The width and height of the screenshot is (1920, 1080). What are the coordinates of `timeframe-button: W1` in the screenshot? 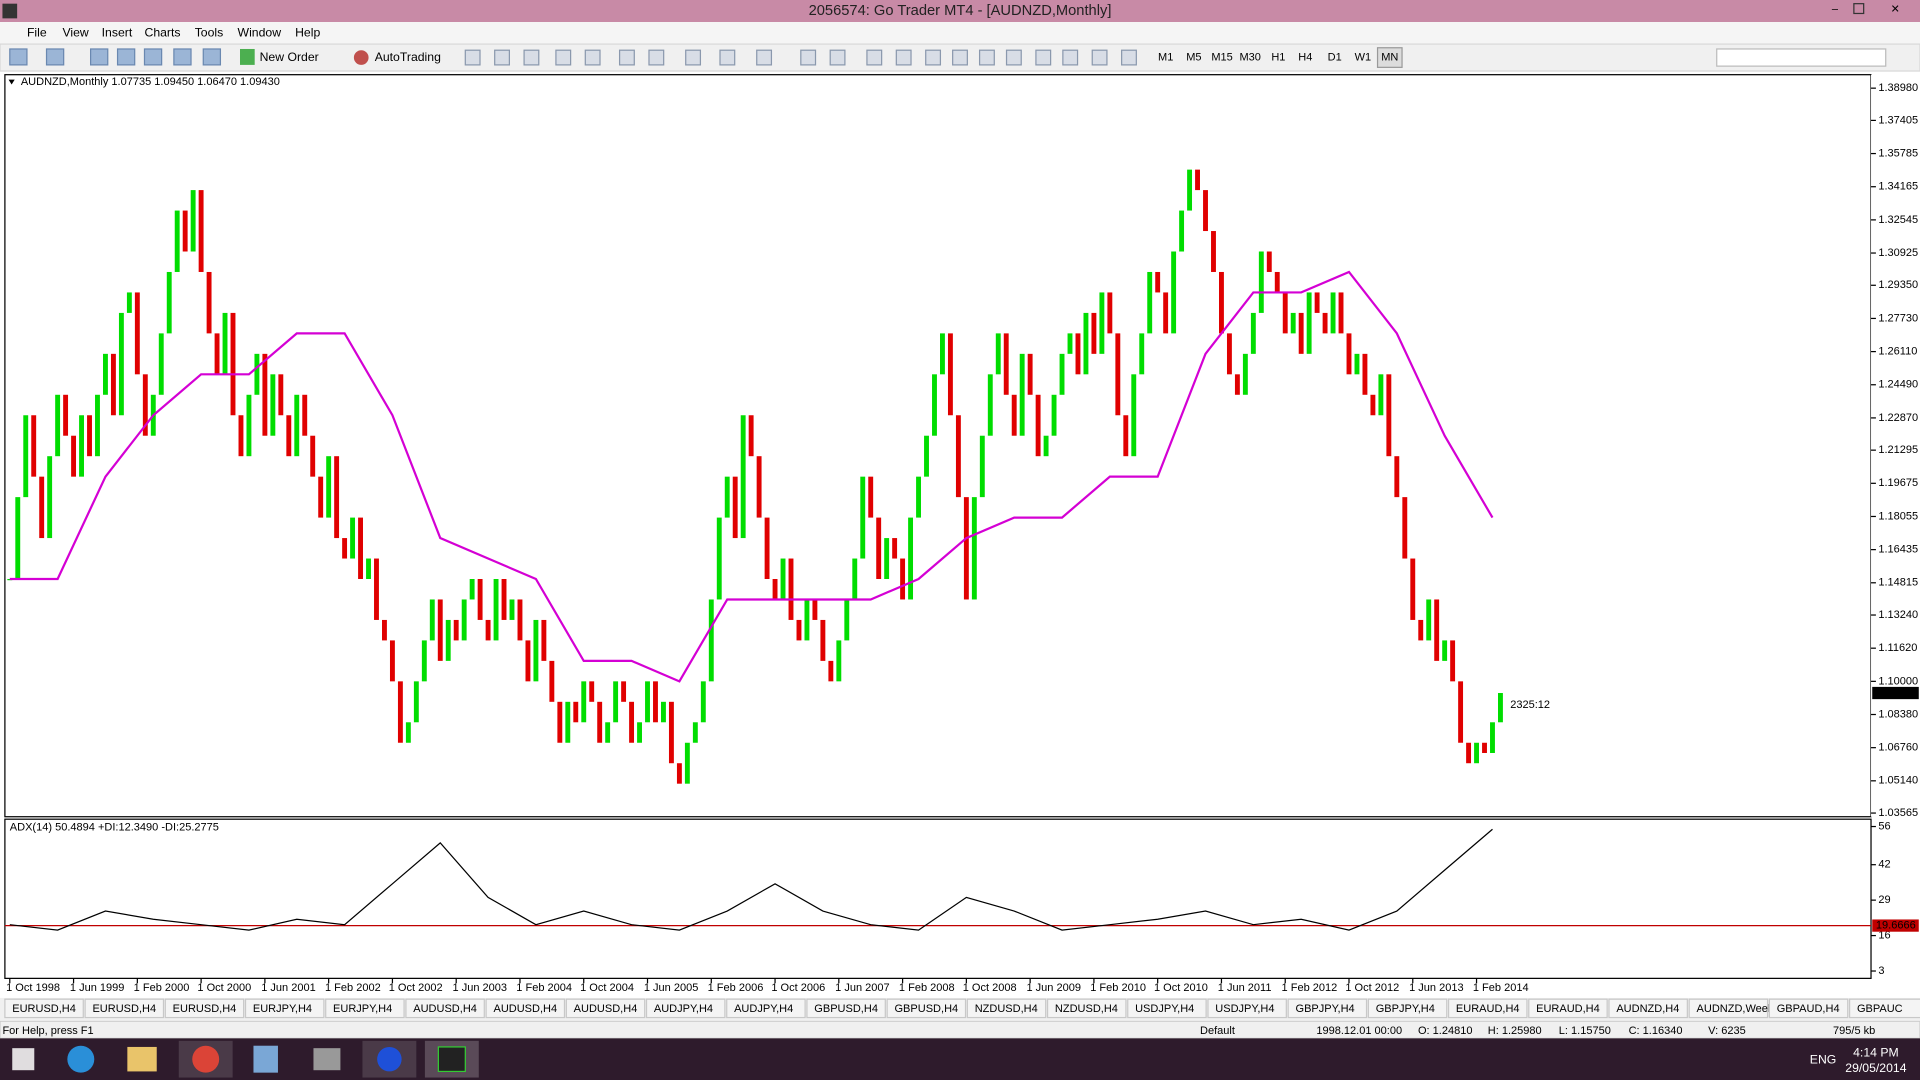 It's located at (1363, 57).